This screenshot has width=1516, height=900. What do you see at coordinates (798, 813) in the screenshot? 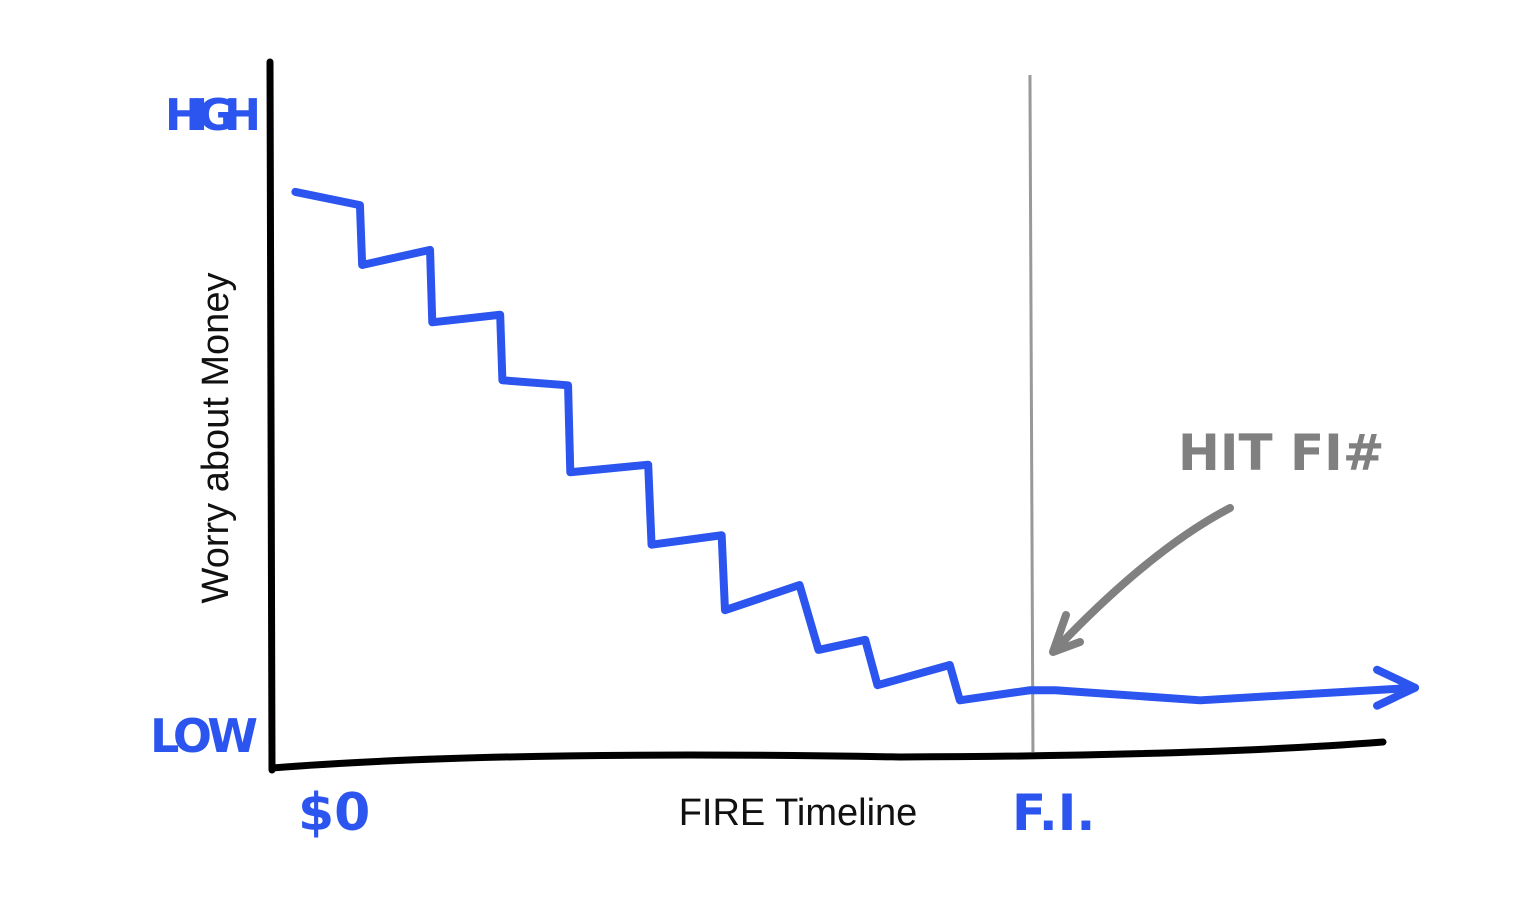
I see `x-axis-label: FIRE Timeline` at bounding box center [798, 813].